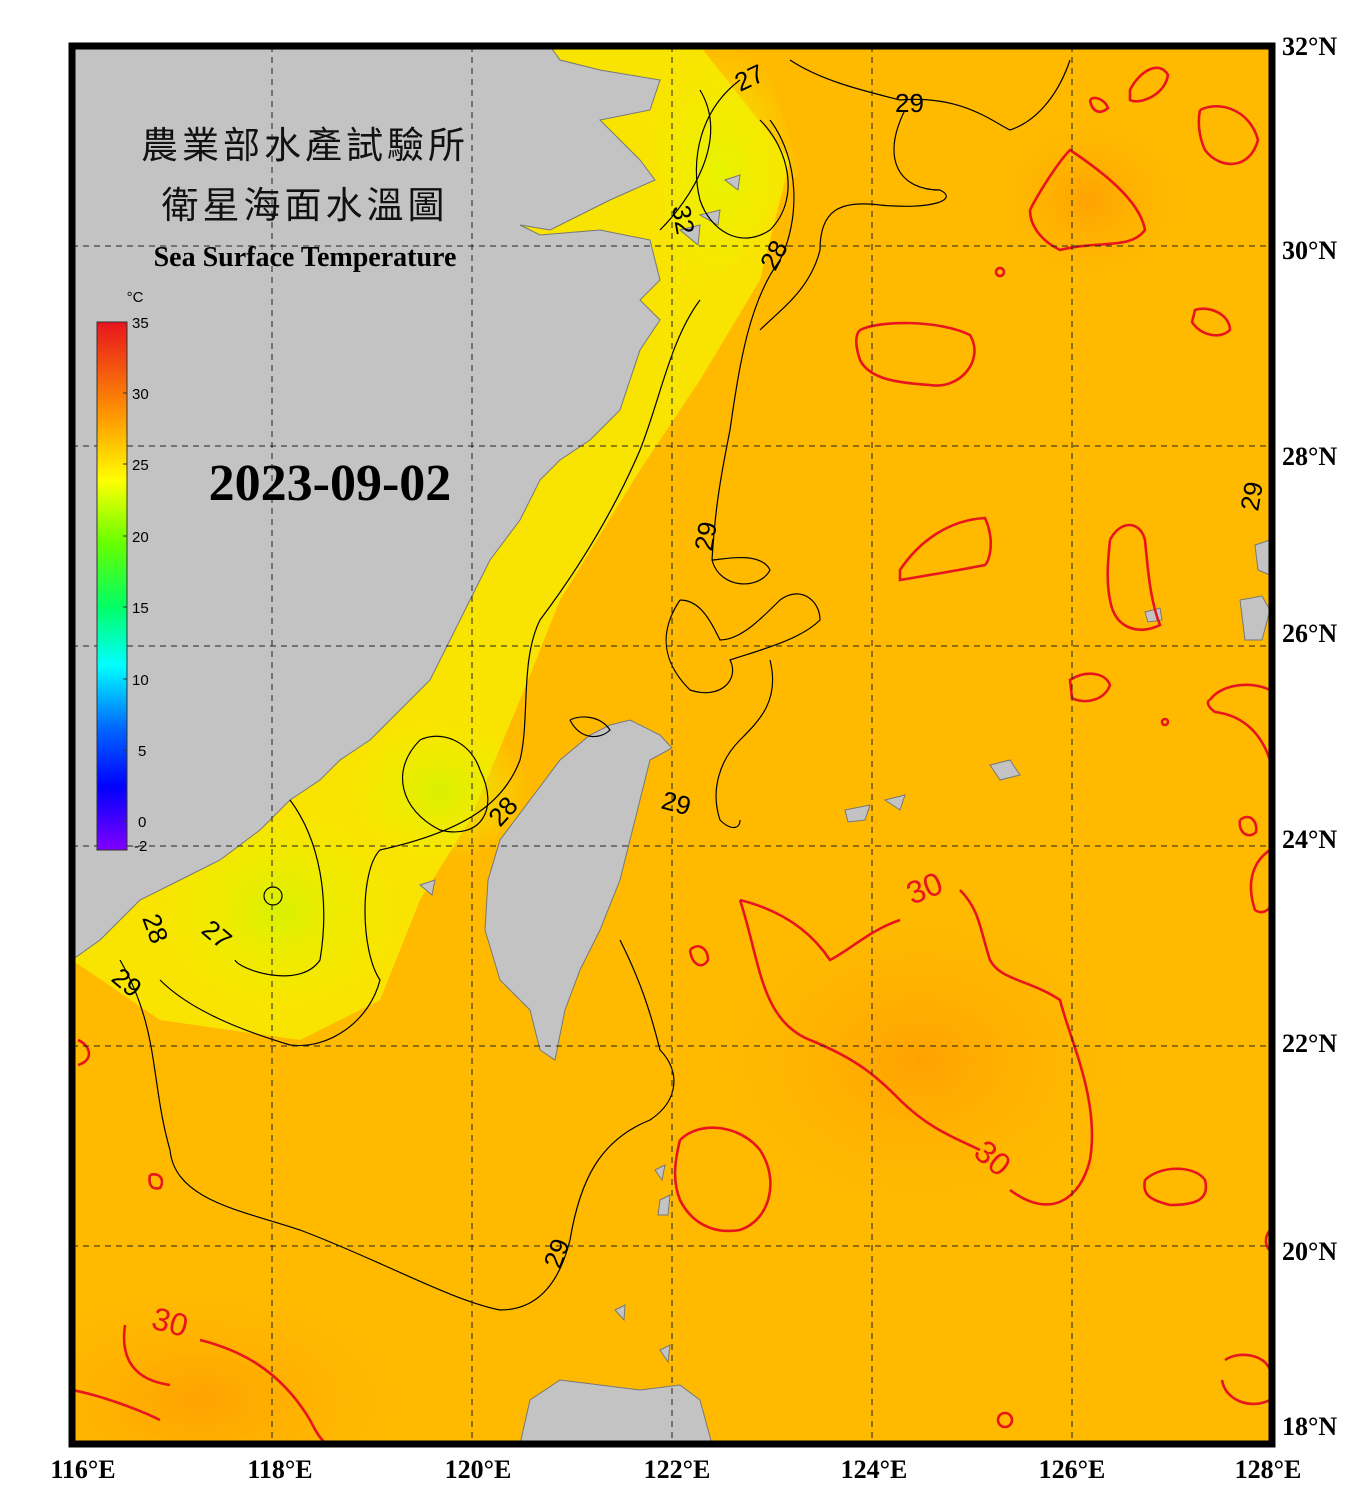 Image resolution: width=1350 pixels, height=1500 pixels. What do you see at coordinates (140, 846) in the screenshot?
I see `colorbar-tick-label: -2` at bounding box center [140, 846].